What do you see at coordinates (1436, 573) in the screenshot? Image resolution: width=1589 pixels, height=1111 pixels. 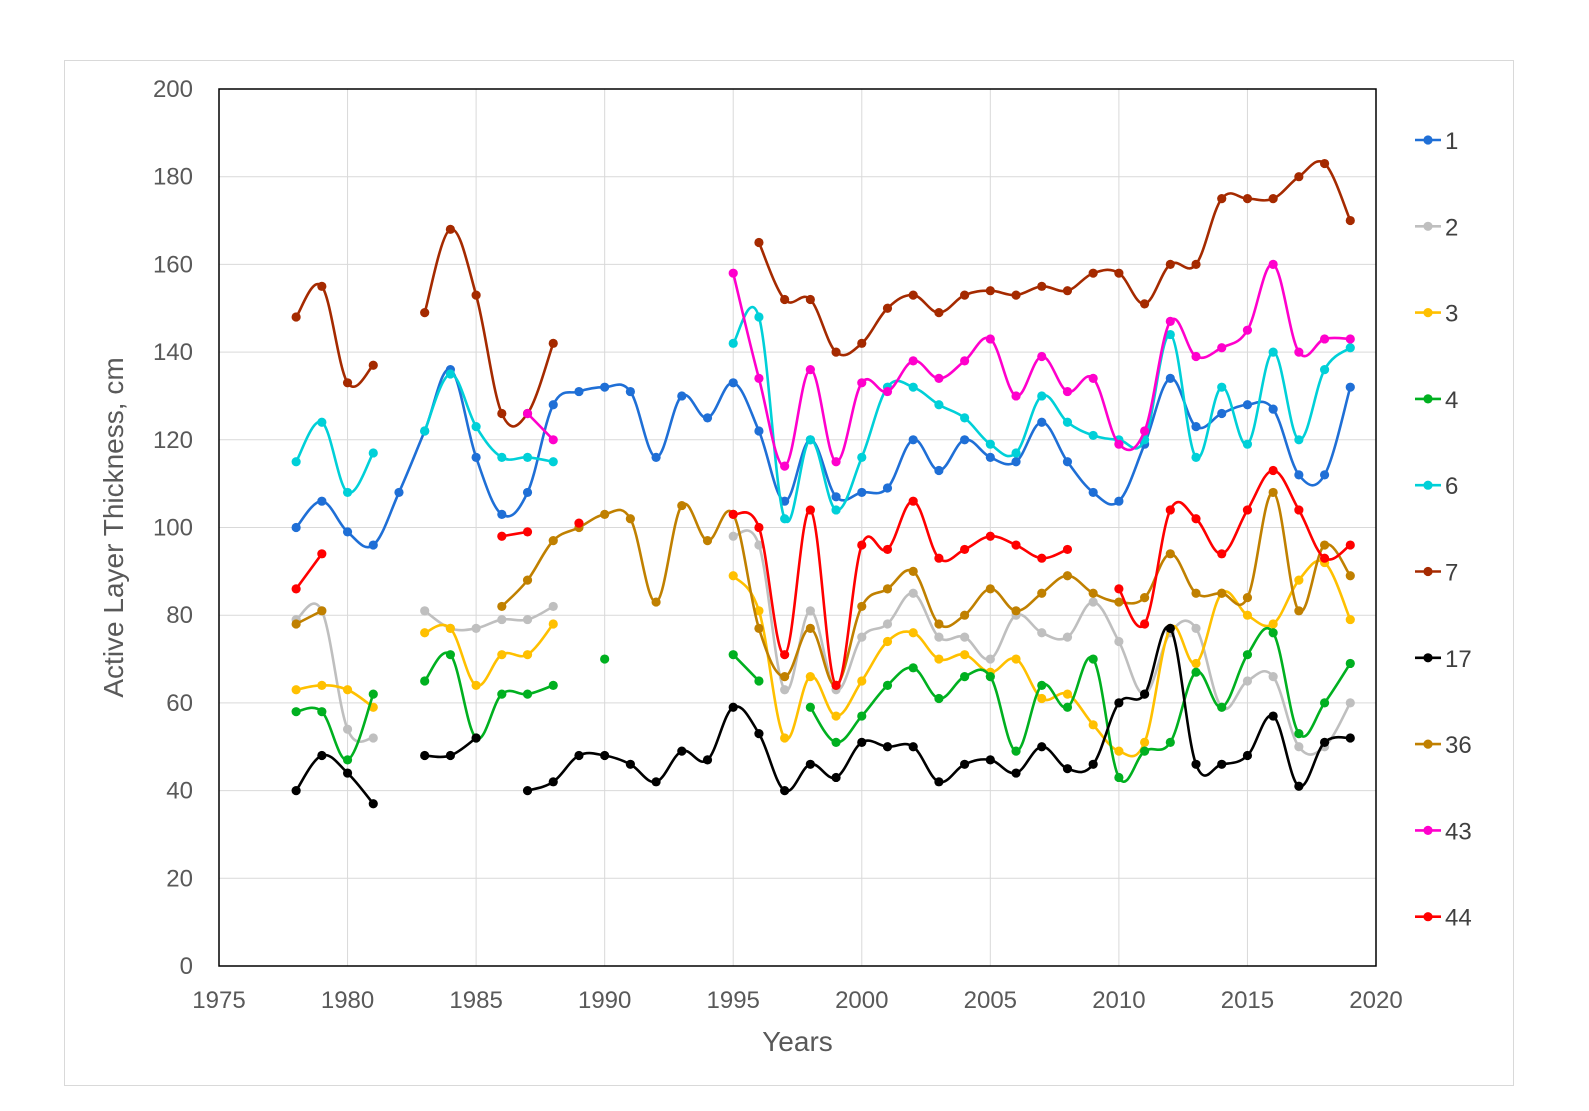 I see `legend-item: 7` at bounding box center [1436, 573].